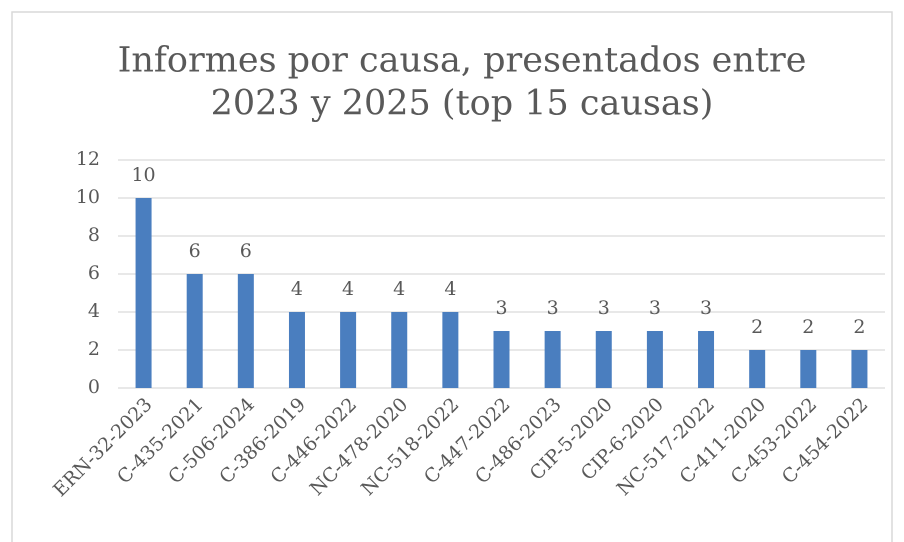  I want to click on y-tick-label: 12, so click(88, 159).